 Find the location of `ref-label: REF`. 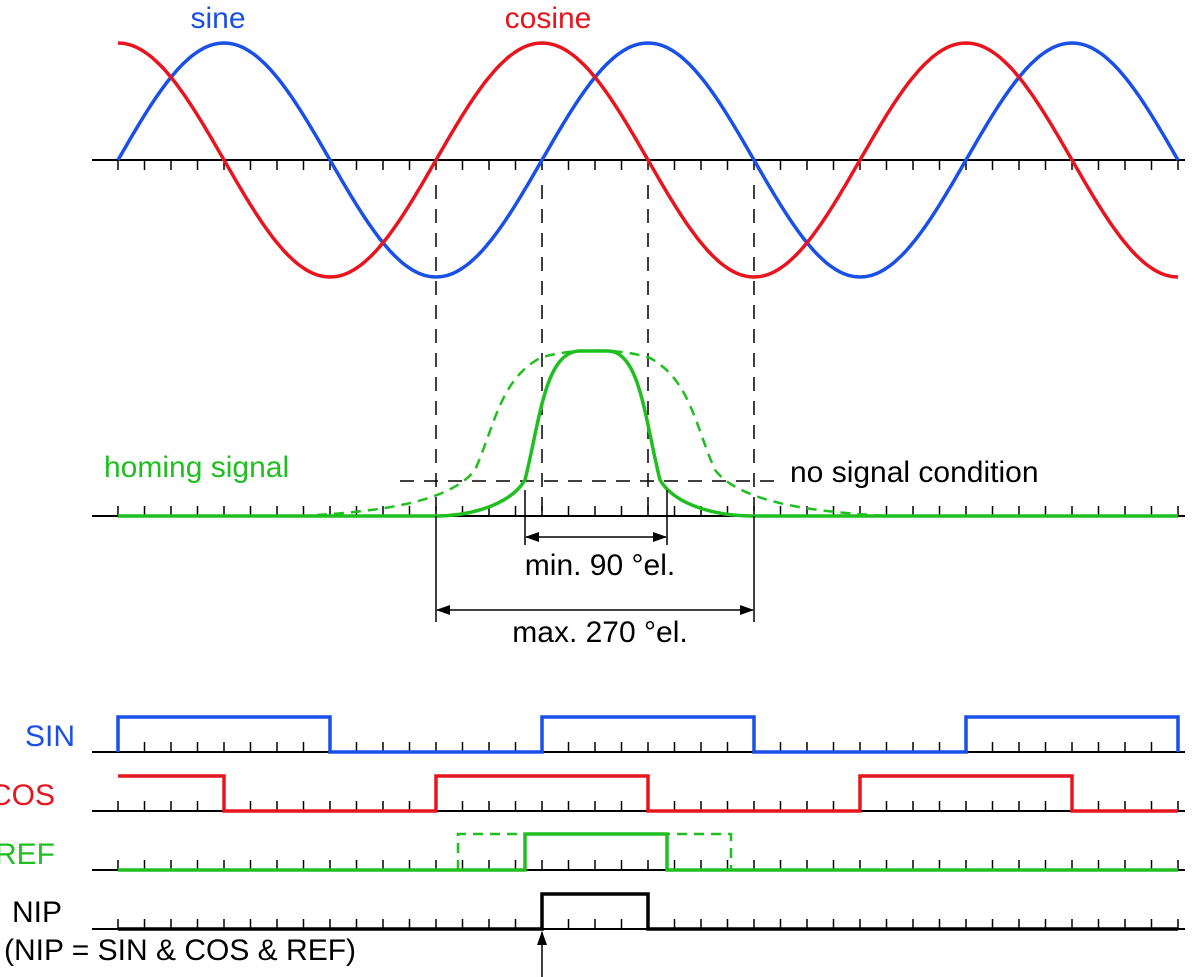

ref-label: REF is located at coordinates (27, 854).